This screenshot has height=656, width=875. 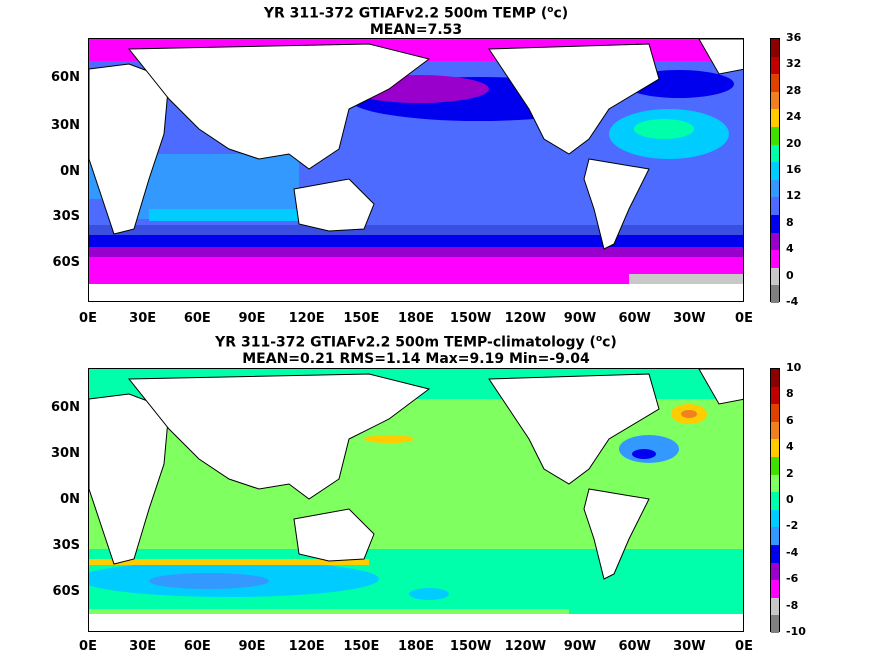 What do you see at coordinates (65, 453) in the screenshot?
I see `panel2-lat-30n: 30N` at bounding box center [65, 453].